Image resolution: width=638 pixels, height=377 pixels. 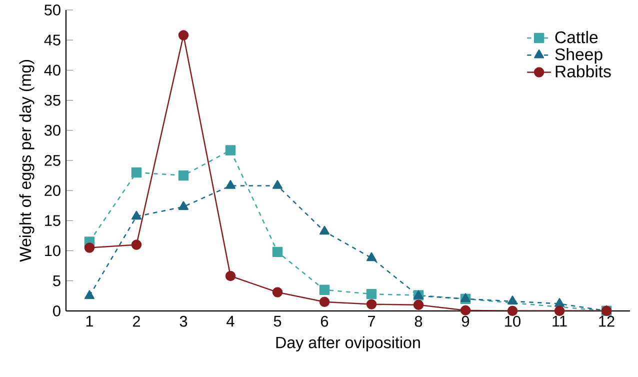 What do you see at coordinates (136, 321) in the screenshot?
I see `x-tick-label: 2` at bounding box center [136, 321].